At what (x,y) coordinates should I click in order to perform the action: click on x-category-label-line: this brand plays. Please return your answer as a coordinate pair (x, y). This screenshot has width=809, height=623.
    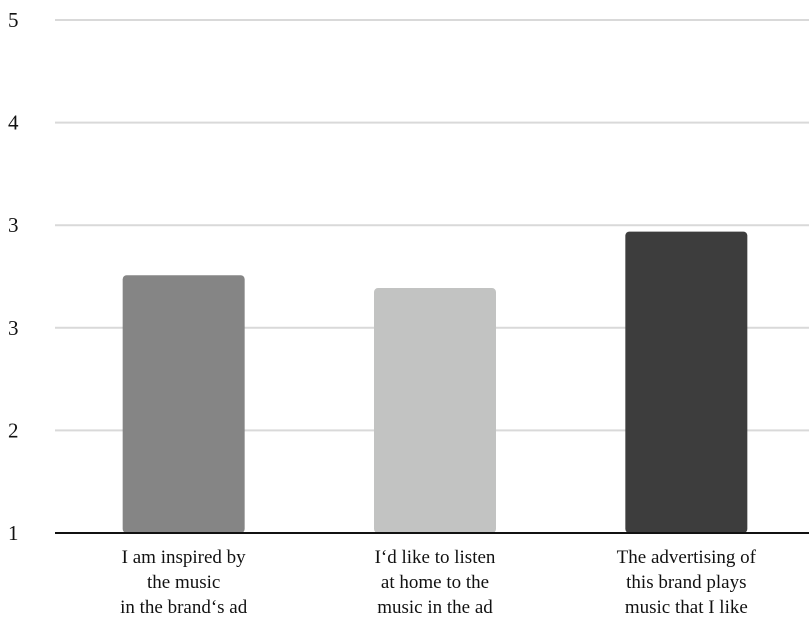
    Looking at the image, I should click on (686, 582).